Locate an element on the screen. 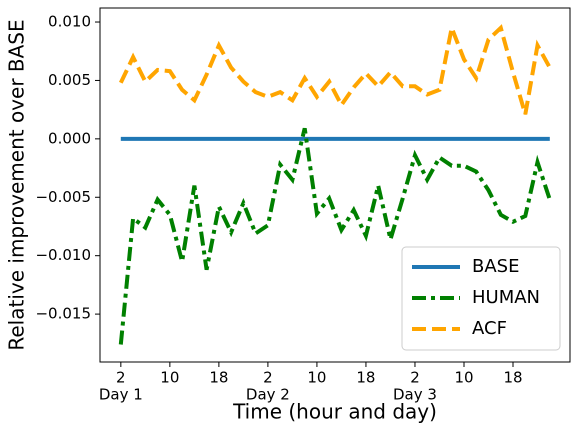 Image resolution: width=581 pixels, height=435 pixels. y-tick-label: 0.005 is located at coordinates (69, 80).